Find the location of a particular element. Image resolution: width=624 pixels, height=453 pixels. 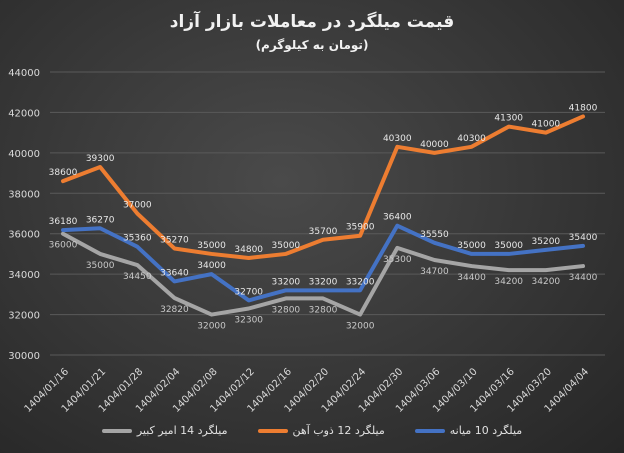

y-tick-label: 30000 is located at coordinates (24, 356).